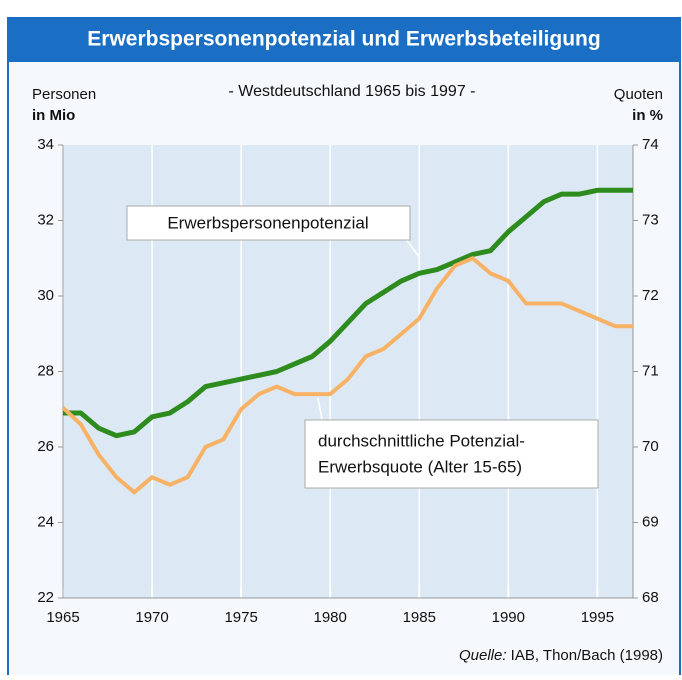  I want to click on y2-tick-label: 68, so click(650, 597).